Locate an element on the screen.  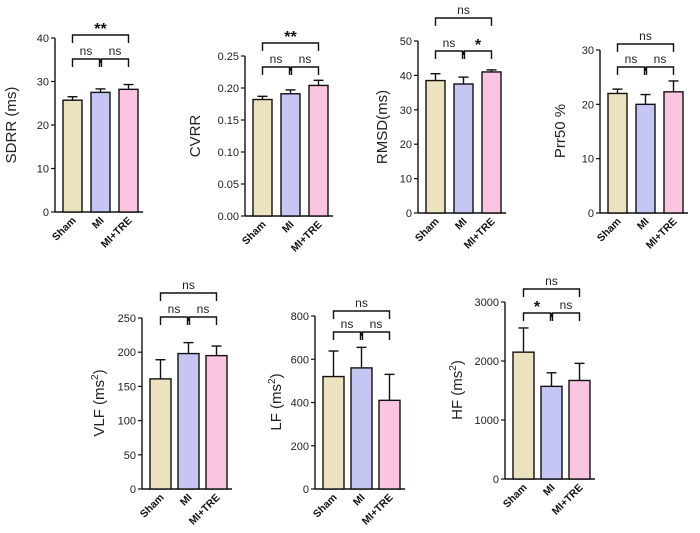
y-tick-label: 0.10 is located at coordinates (228, 153).